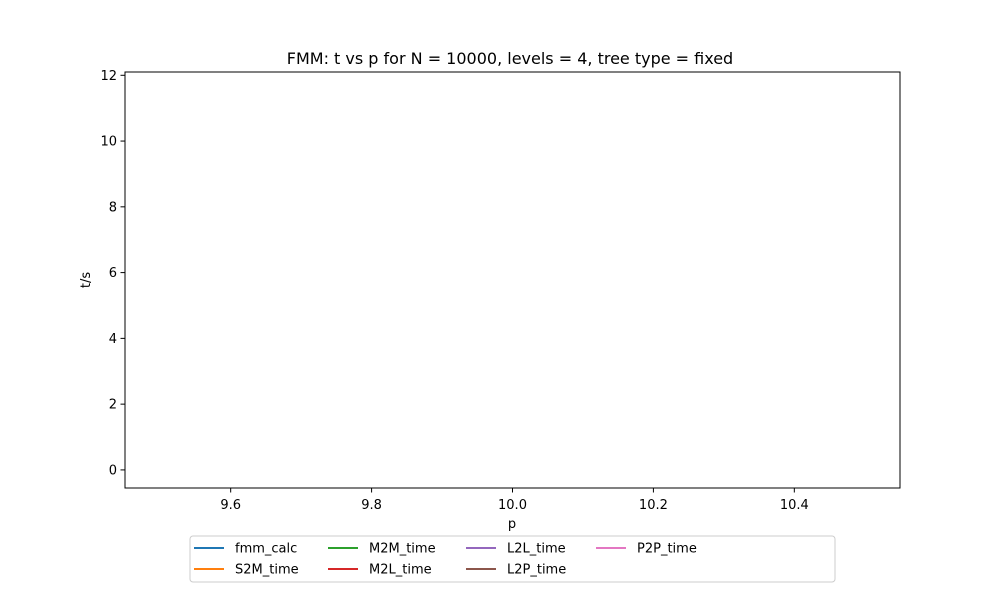  I want to click on x-axis: 9.6 9.8 10.0 10.2 10.4, so click(514, 500).